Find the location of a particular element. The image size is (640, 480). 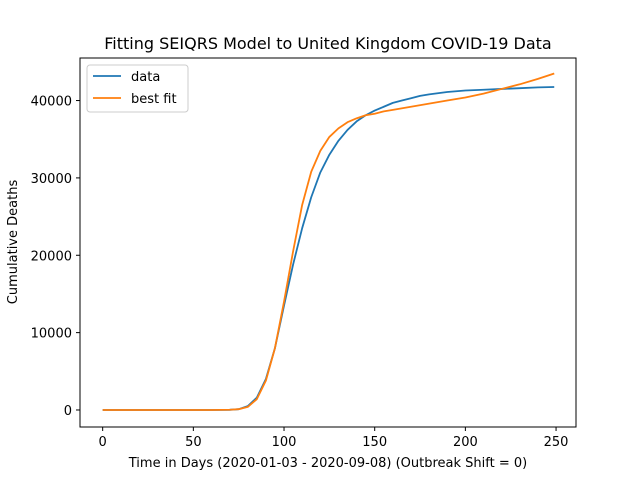

x-tick-label: 100 is located at coordinates (284, 442).